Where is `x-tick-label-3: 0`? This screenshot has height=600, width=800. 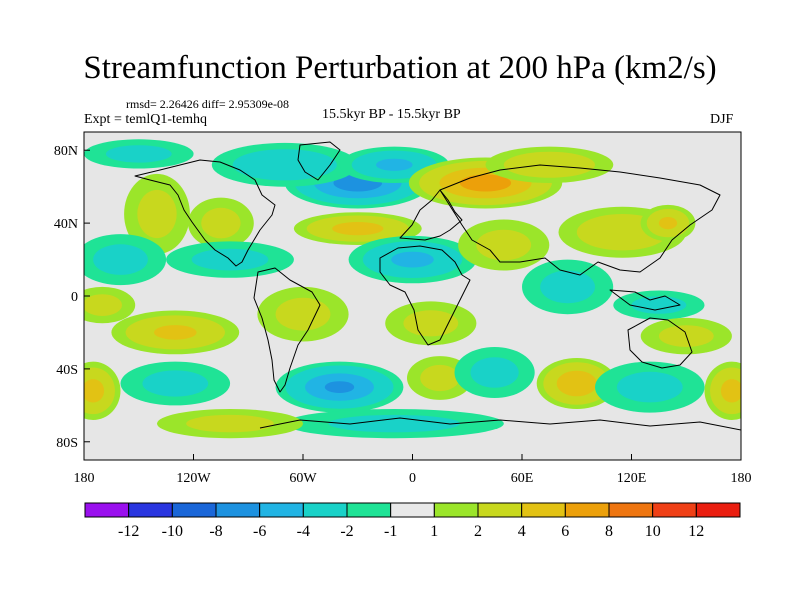
x-tick-label-3: 0 is located at coordinates (412, 478).